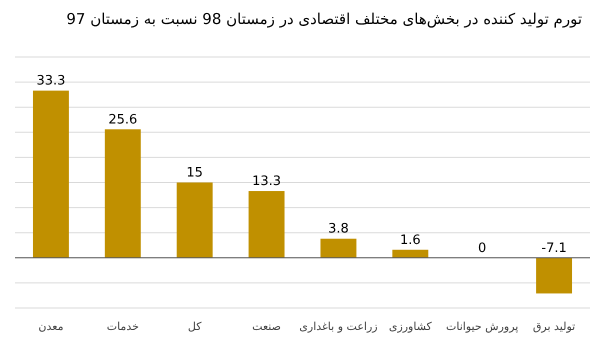 The width and height of the screenshot is (600, 343). Describe the element at coordinates (266, 326) in the screenshot. I see `x-tick-label: صنعت` at that location.